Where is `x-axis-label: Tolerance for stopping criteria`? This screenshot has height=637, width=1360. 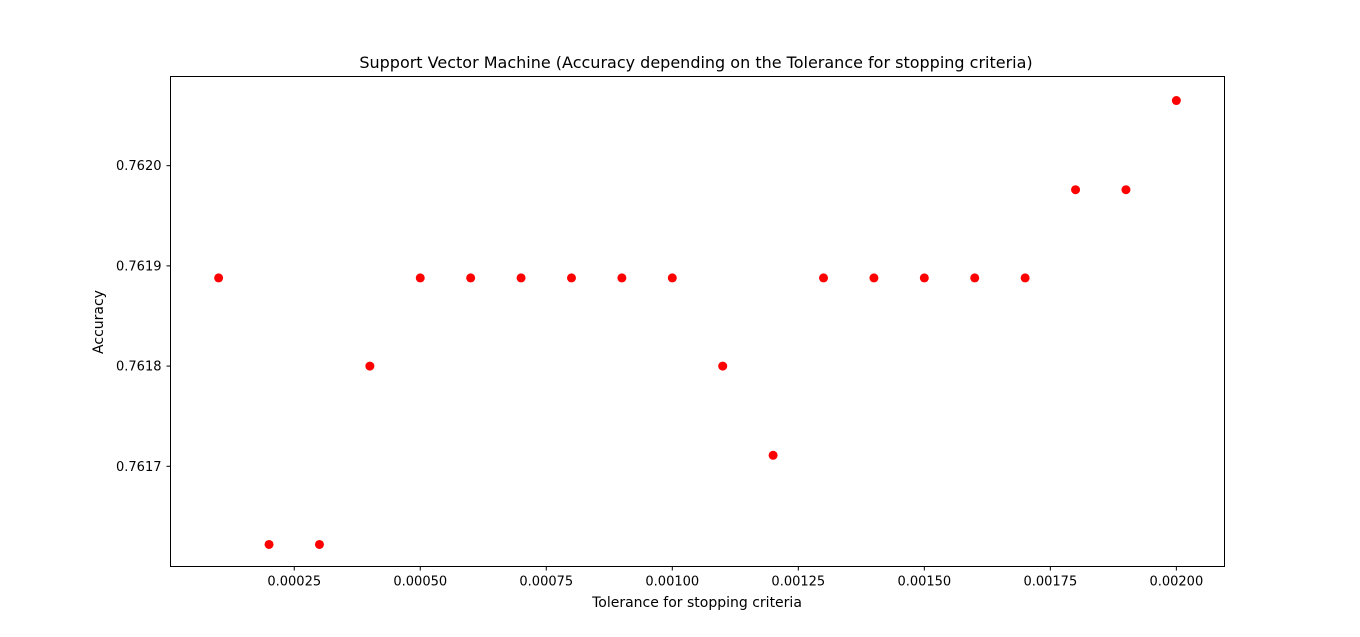
x-axis-label: Tolerance for stopping criteria is located at coordinates (696, 603).